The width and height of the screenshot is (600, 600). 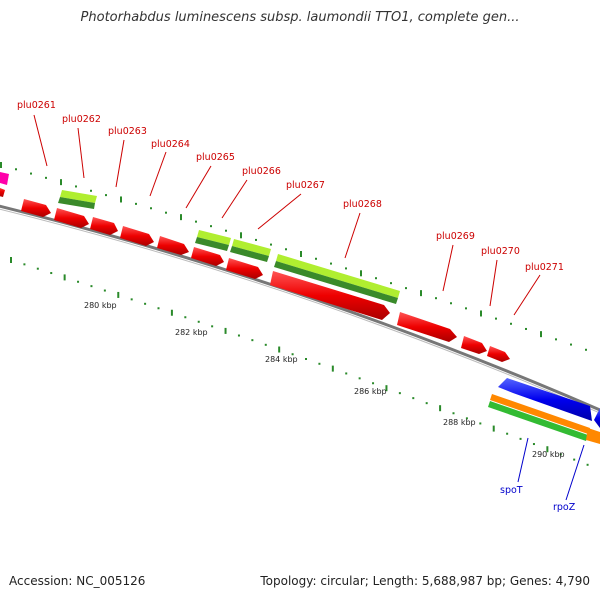 I want to click on gene-label-plu0268: plu0268, so click(x=362, y=204).